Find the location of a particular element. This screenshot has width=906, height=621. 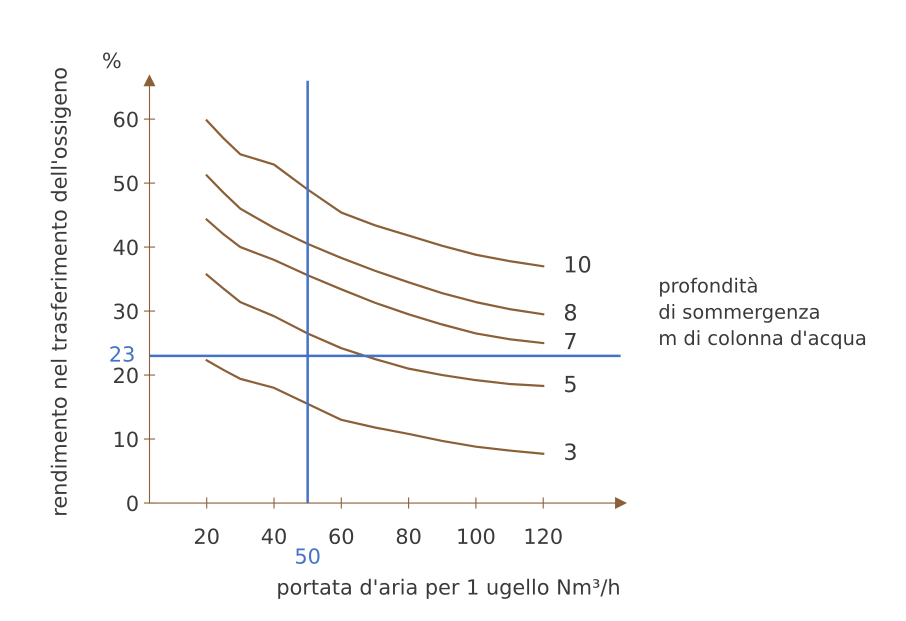

y-tick-label: 10 is located at coordinates (126, 439).